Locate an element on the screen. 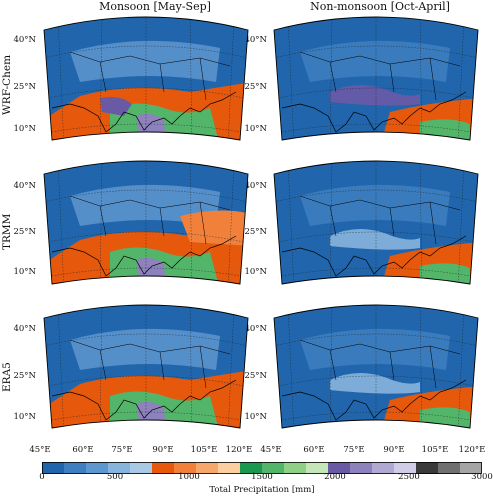 The width and height of the screenshot is (493, 500). map-panel-wrf-chem-non-monsoon is located at coordinates (376, 79).